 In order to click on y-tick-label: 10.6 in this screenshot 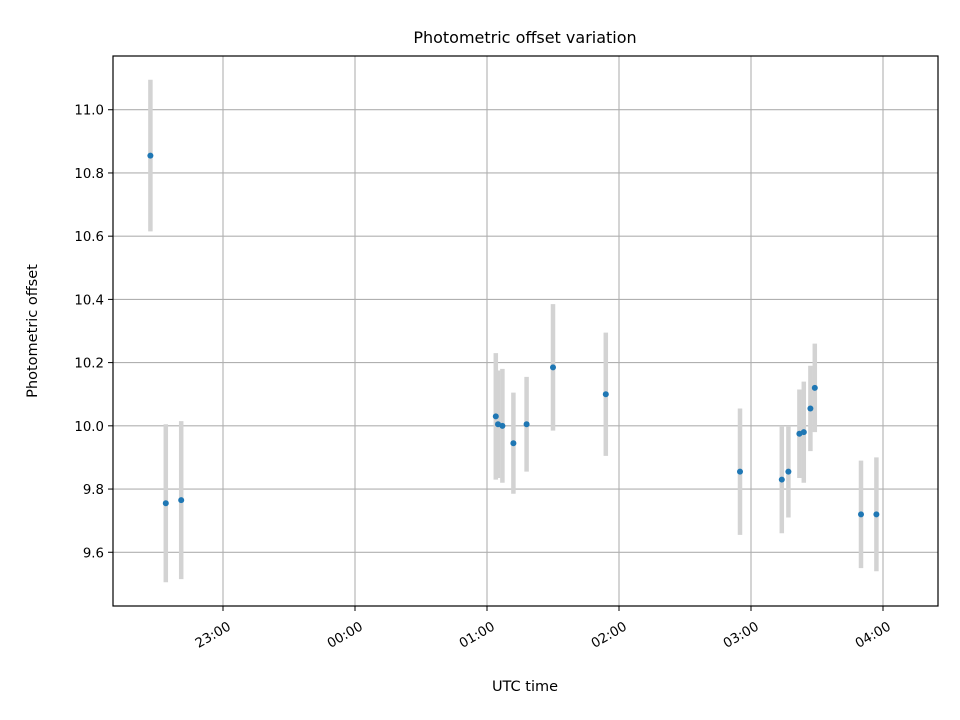, I will do `click(89, 237)`.